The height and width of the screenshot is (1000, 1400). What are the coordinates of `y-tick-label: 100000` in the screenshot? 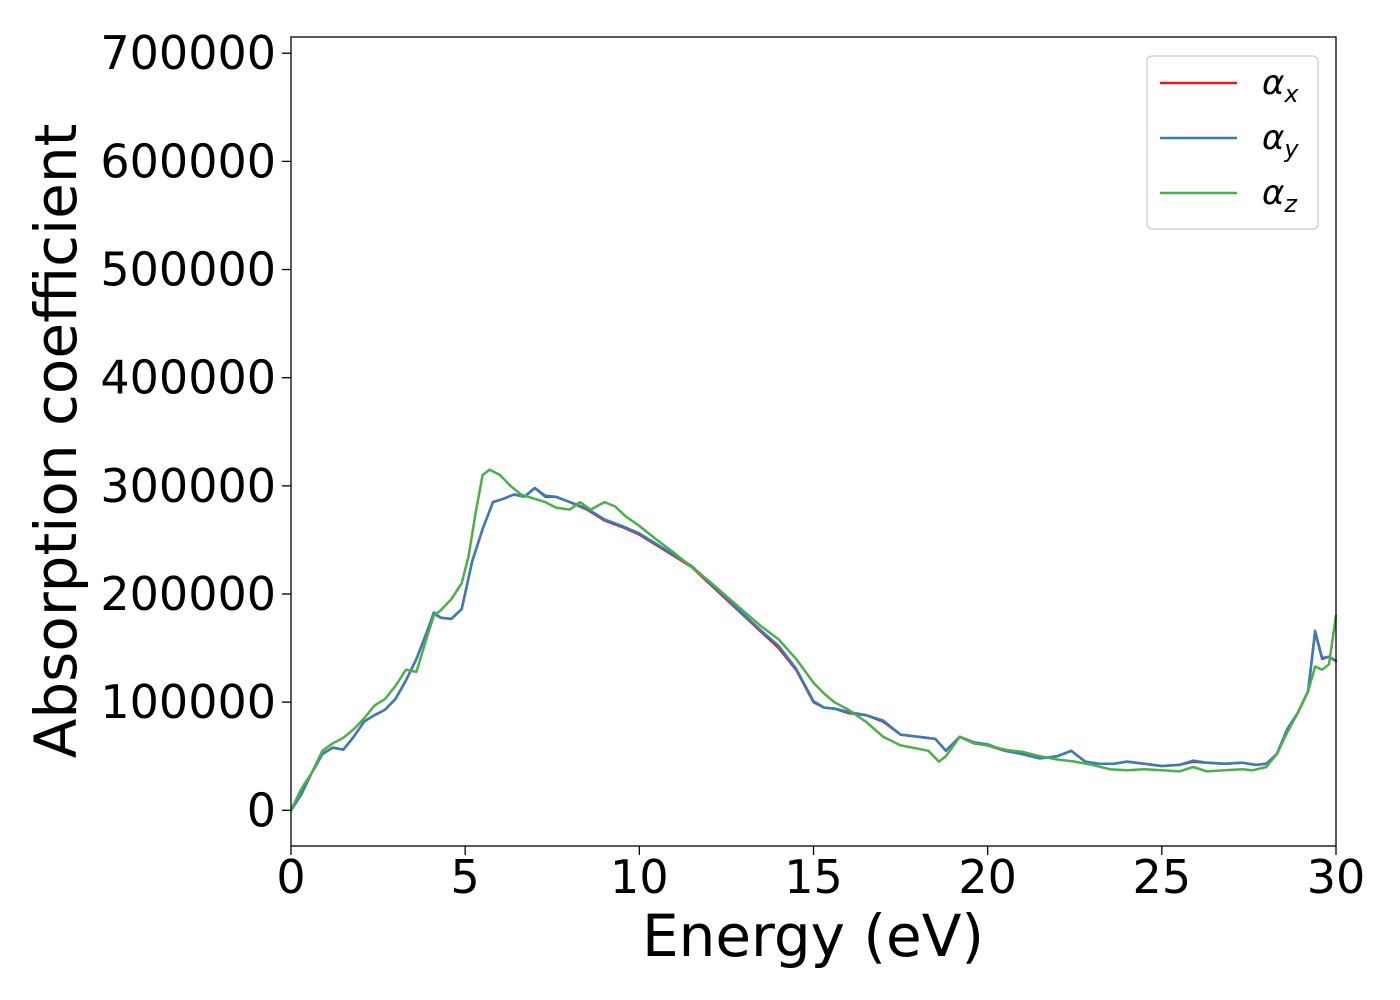 It's located at (188, 702).